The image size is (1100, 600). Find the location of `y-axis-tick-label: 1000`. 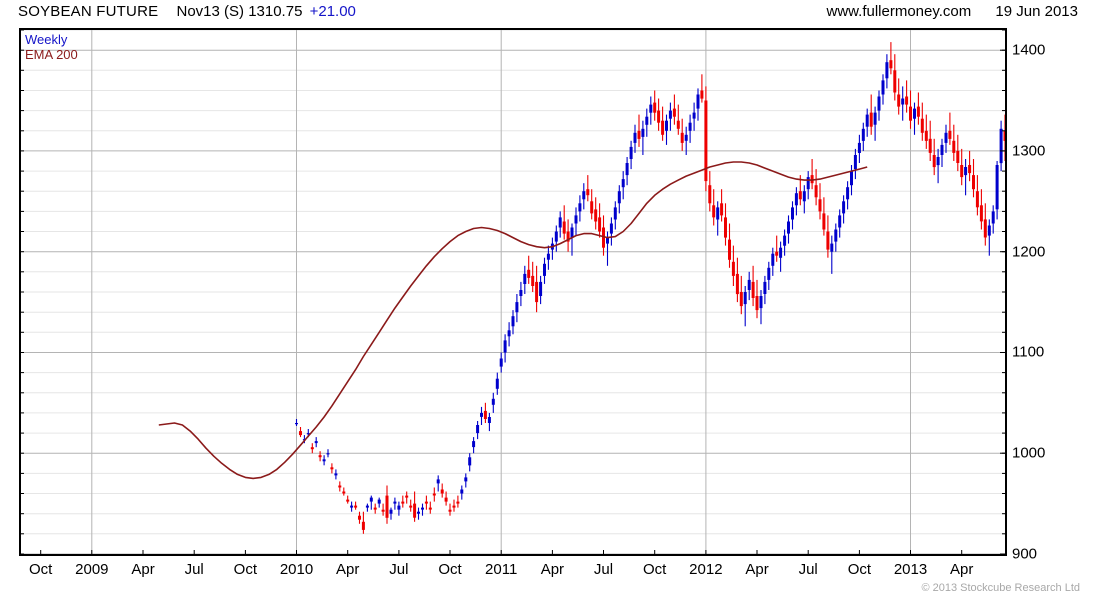

y-axis-tick-label: 1000 is located at coordinates (1029, 453).